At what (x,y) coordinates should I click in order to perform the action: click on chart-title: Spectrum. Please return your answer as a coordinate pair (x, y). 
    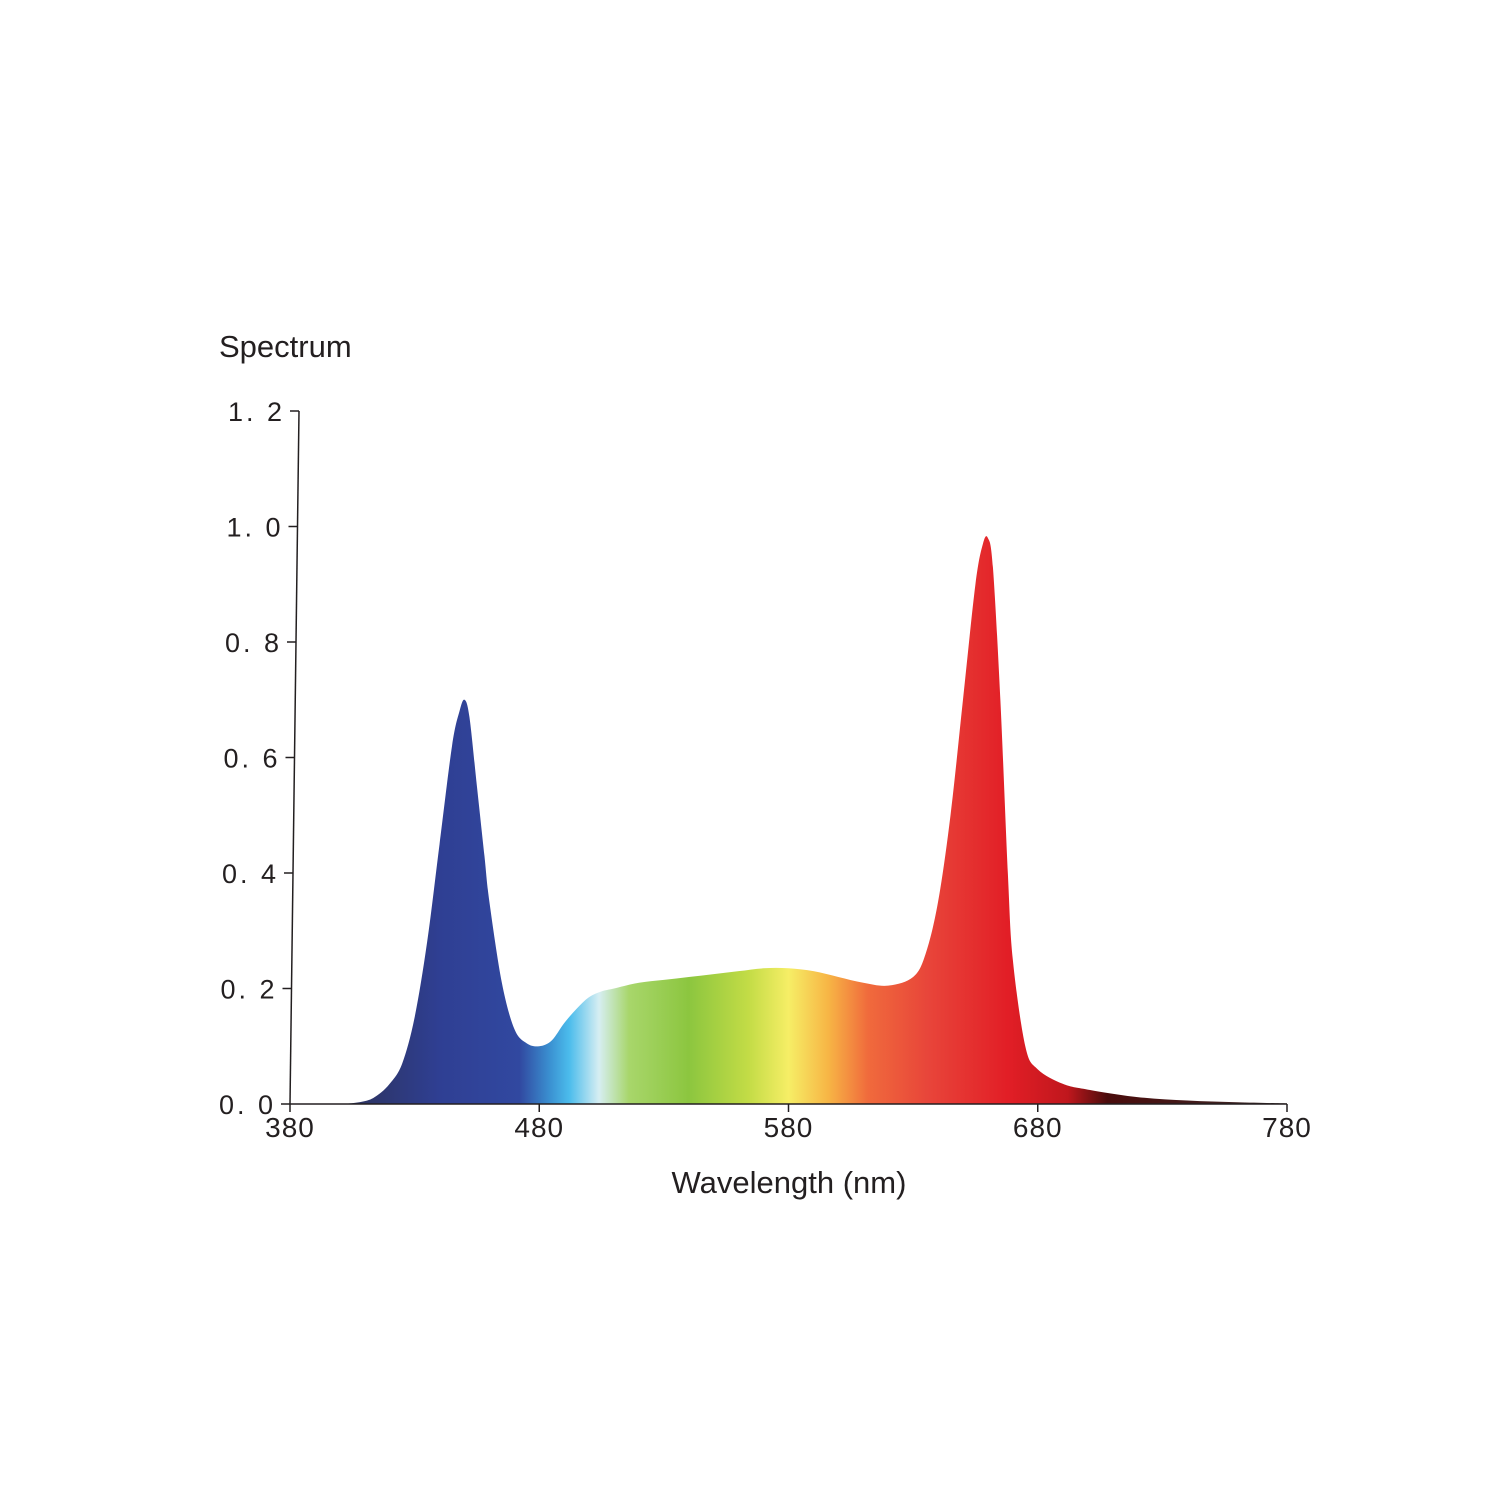
    Looking at the image, I should click on (285, 346).